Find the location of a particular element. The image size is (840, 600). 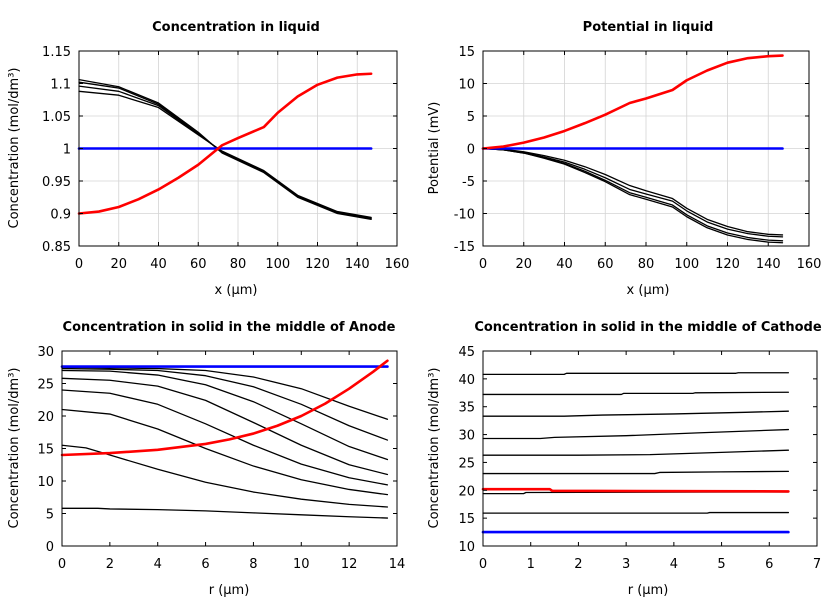

y-tick-label: 0.95 is located at coordinates (56, 182).